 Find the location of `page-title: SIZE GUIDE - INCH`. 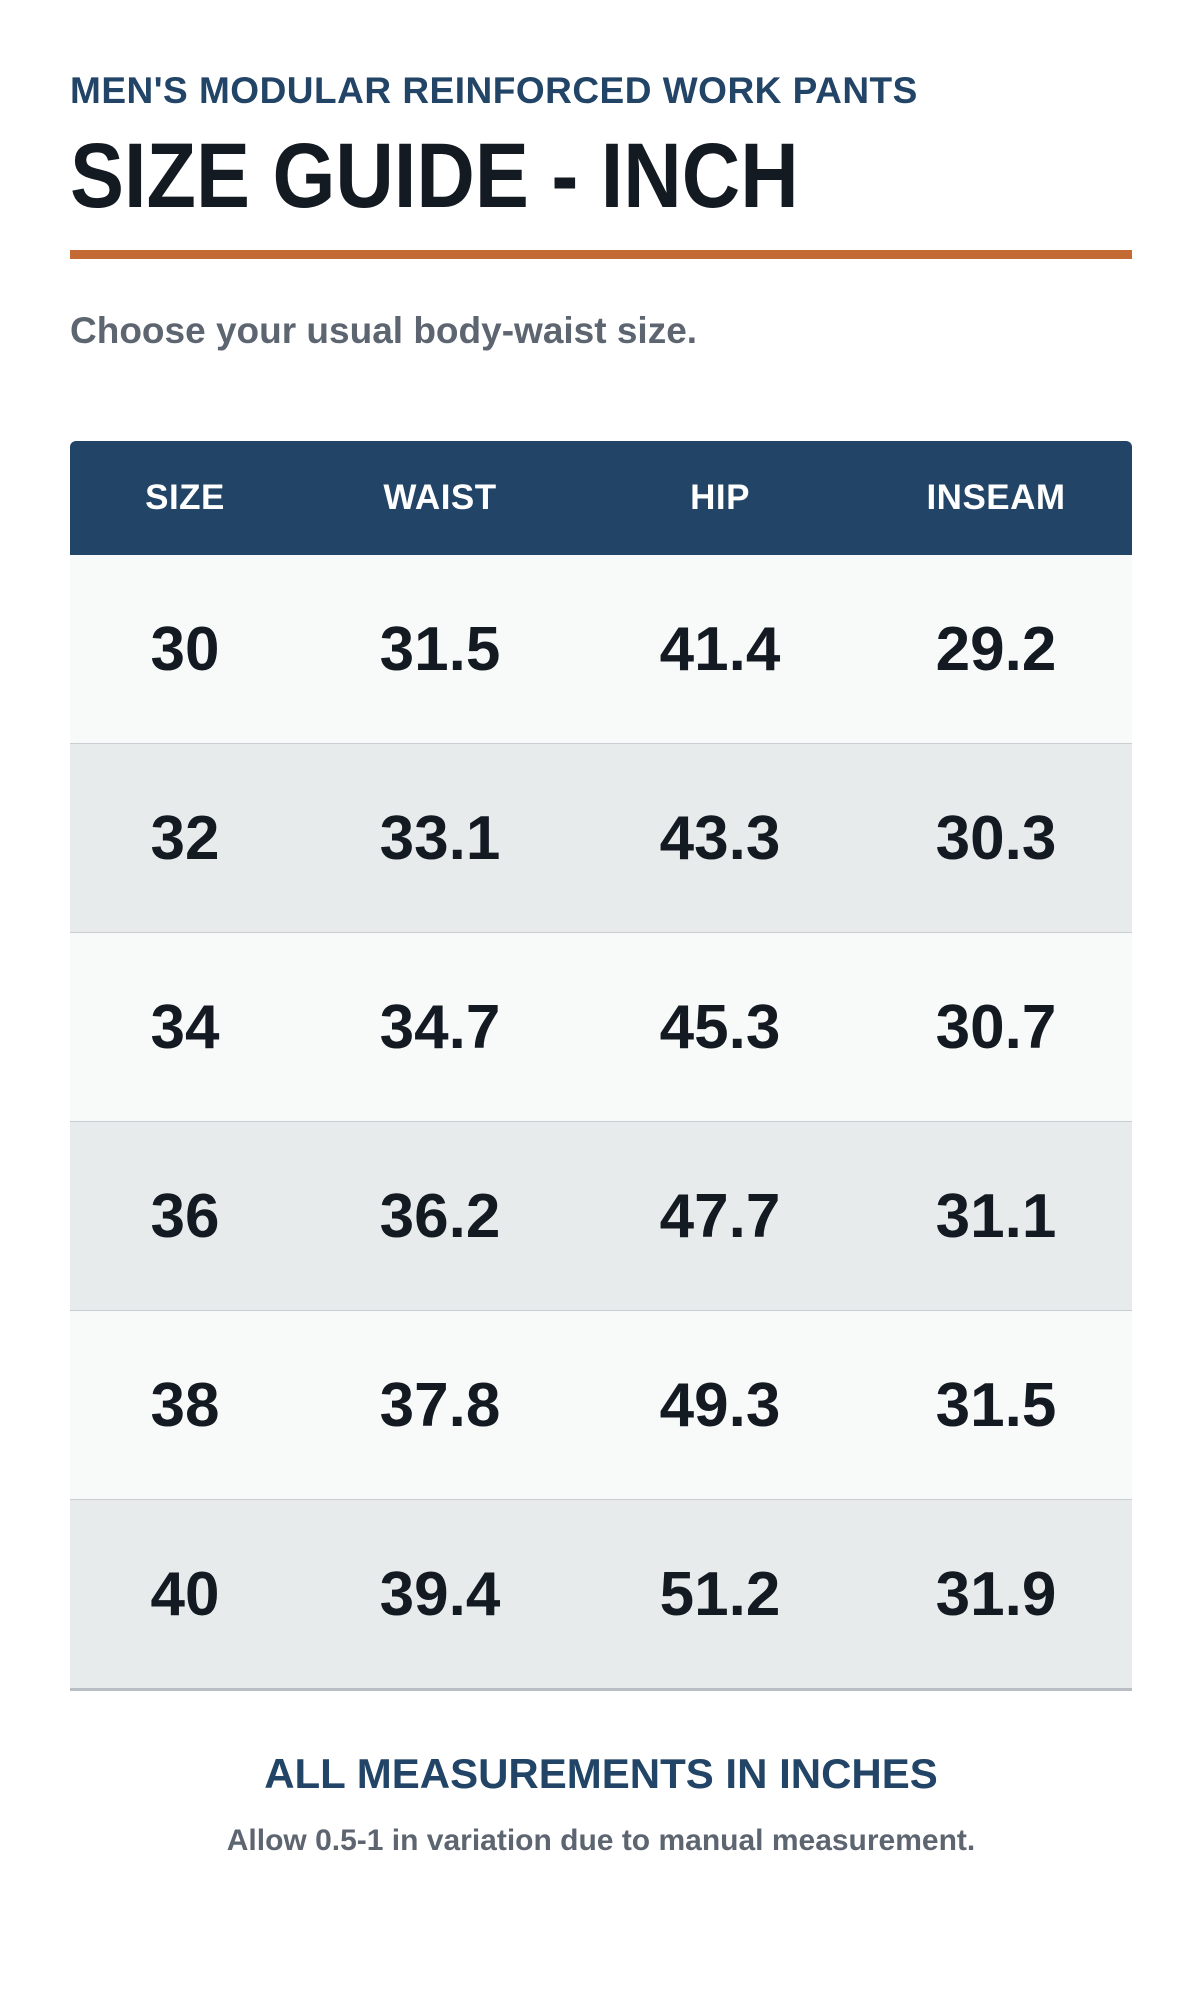

page-title: SIZE GUIDE - INCH is located at coordinates (434, 176).